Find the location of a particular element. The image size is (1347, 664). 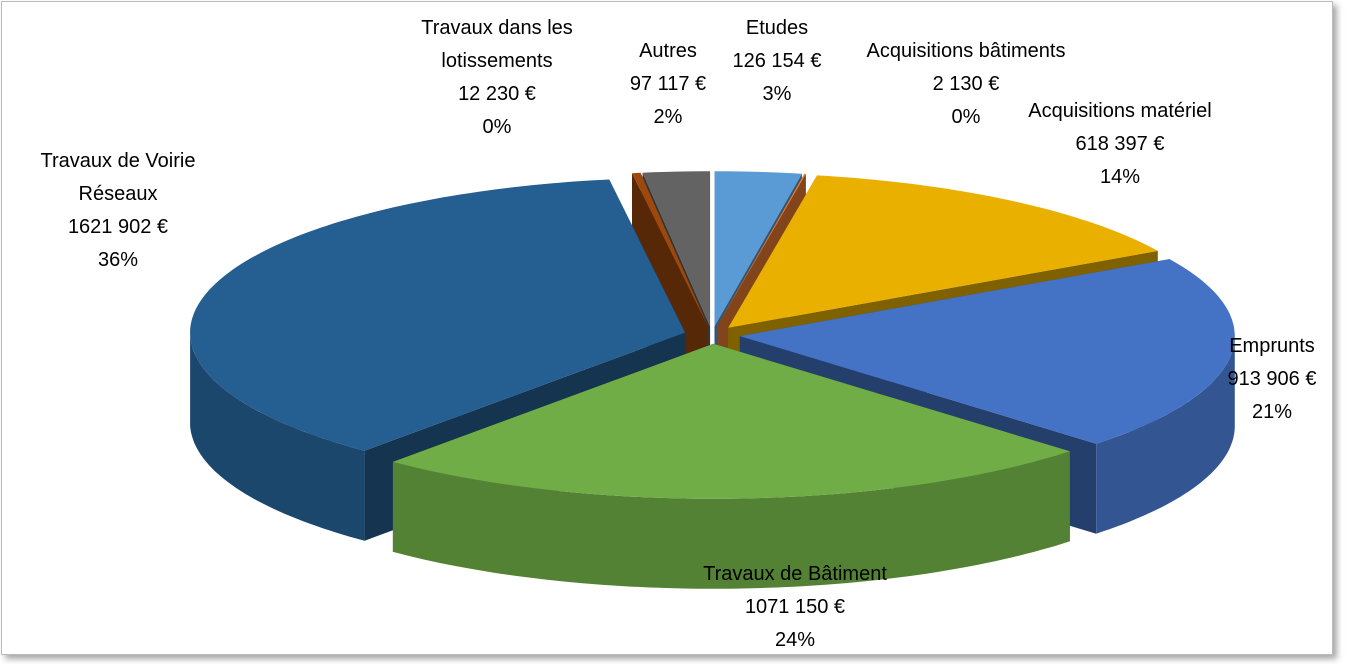

data-label: Etudes 126 154 € 3% is located at coordinates (777, 61).